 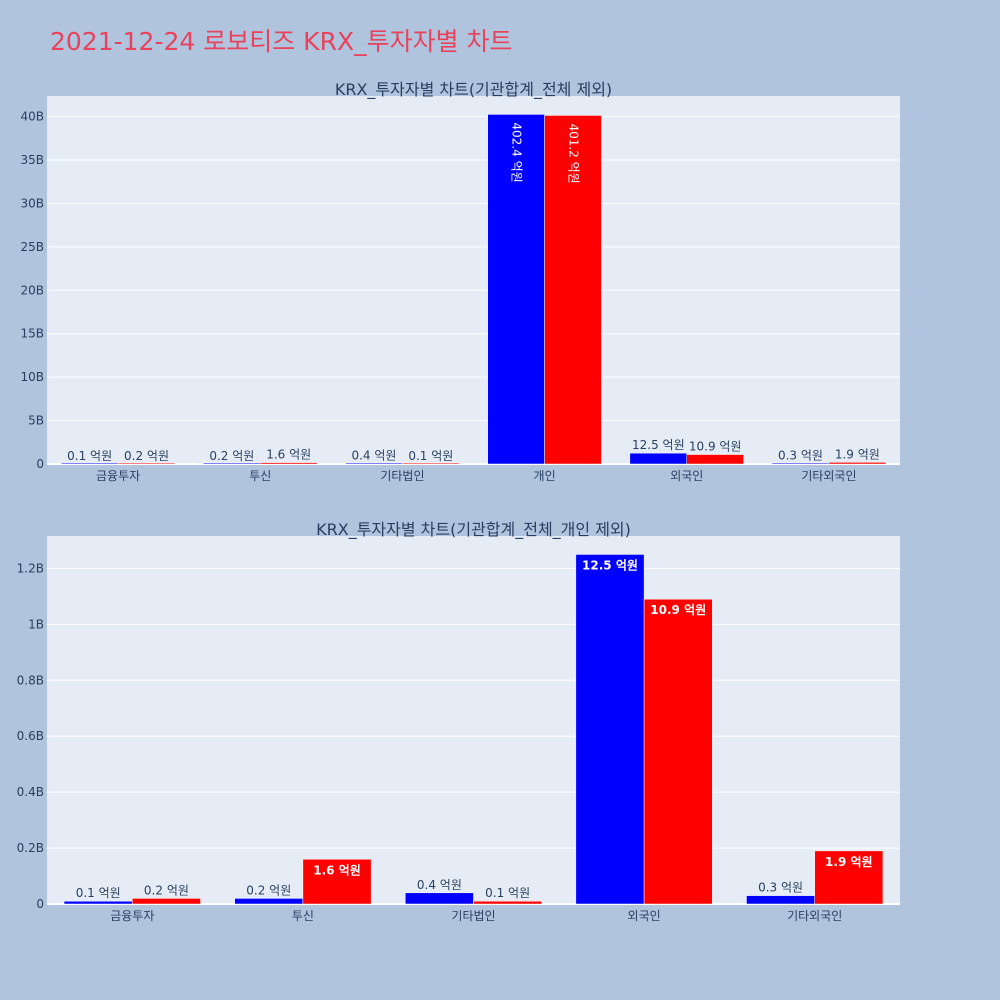 What do you see at coordinates (32, 203) in the screenshot?
I see `y-tick-label: 30B` at bounding box center [32, 203].